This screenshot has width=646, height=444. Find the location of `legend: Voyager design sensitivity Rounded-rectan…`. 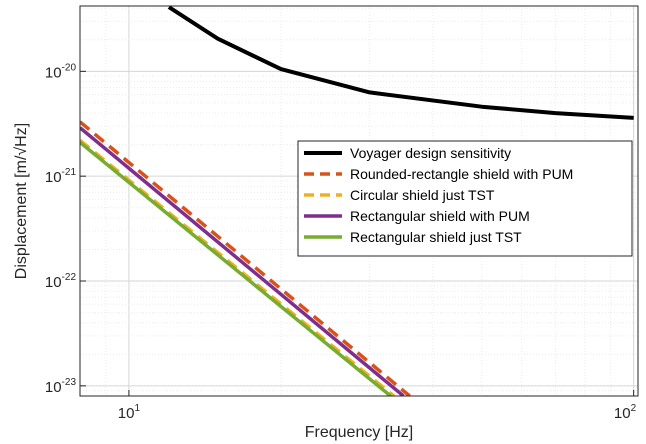

legend: Voyager design sensitivity Rounded-rectan… is located at coordinates (465, 198).